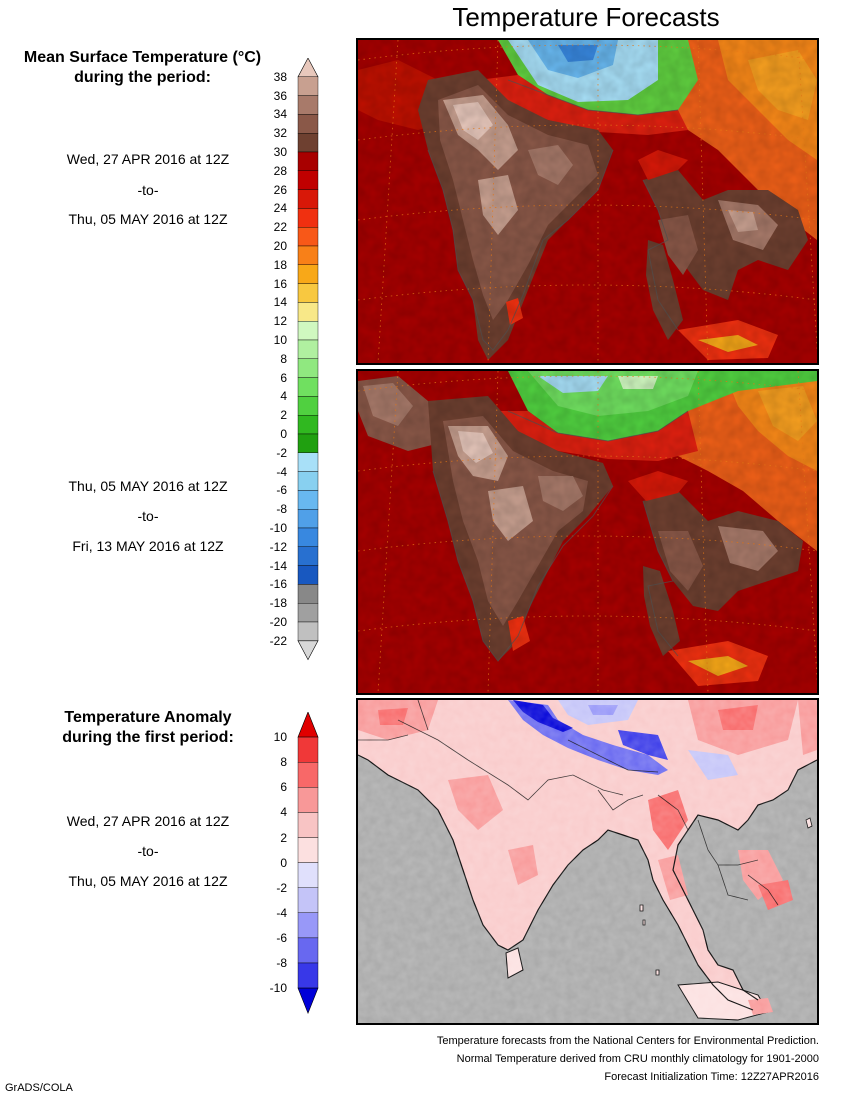  What do you see at coordinates (148, 737) in the screenshot?
I see `anomaly-heading-line2: during the first period:` at bounding box center [148, 737].